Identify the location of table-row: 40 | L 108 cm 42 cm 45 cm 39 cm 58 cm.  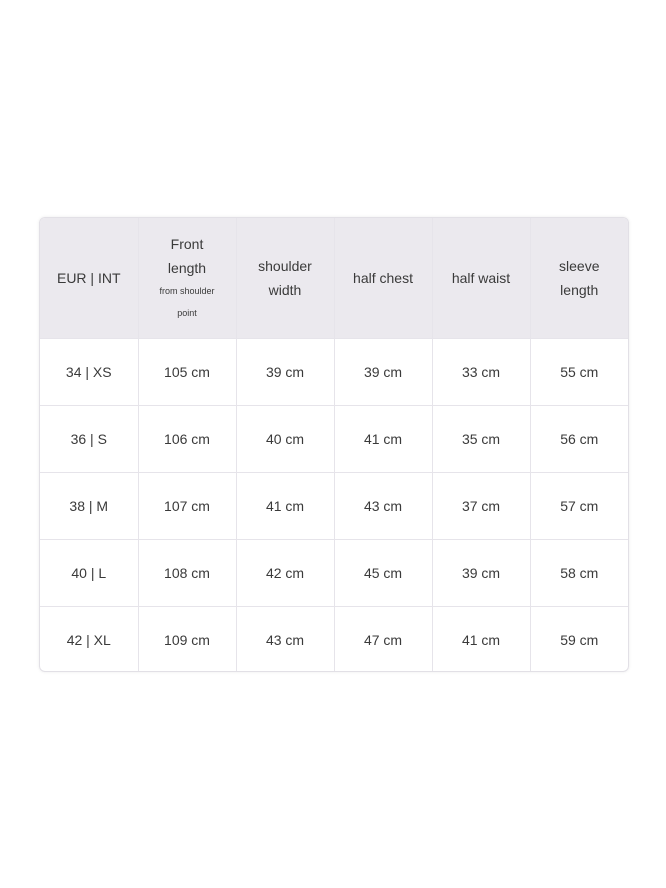
(334, 573).